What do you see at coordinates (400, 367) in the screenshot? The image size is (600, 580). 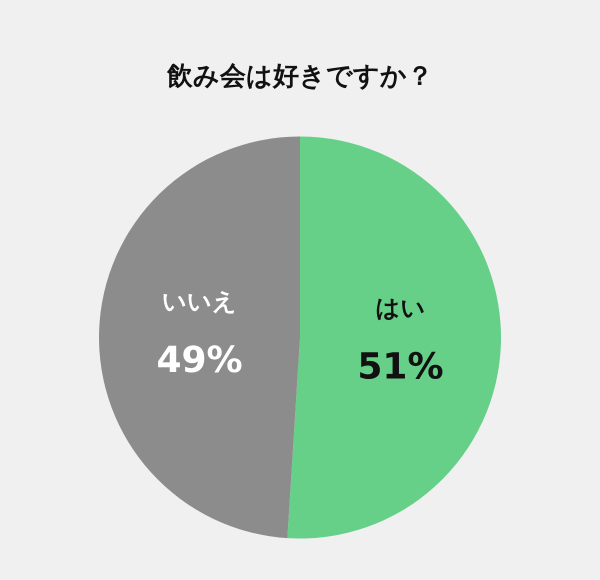 I see `data-label: 51%` at bounding box center [400, 367].